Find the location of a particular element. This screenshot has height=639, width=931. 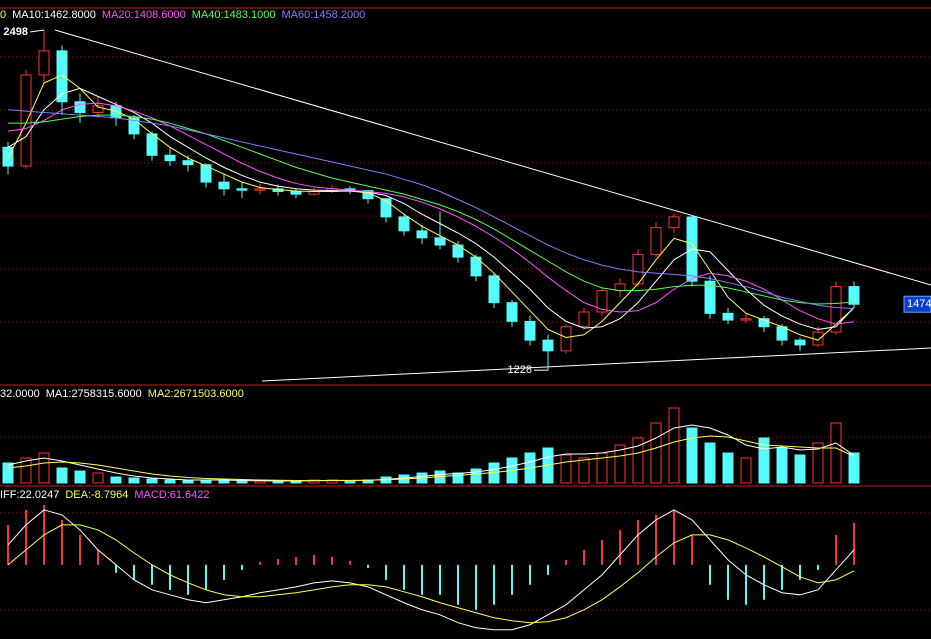

trend-line is located at coordinates (596, 364).